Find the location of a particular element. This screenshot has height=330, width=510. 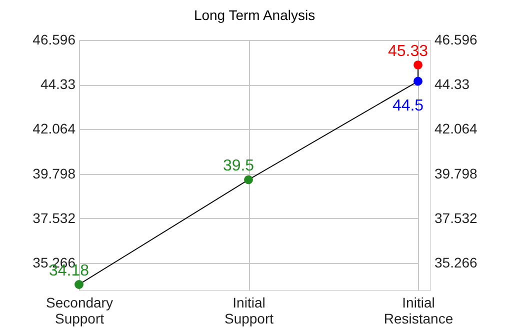

data-label: 44.5 is located at coordinates (408, 105).